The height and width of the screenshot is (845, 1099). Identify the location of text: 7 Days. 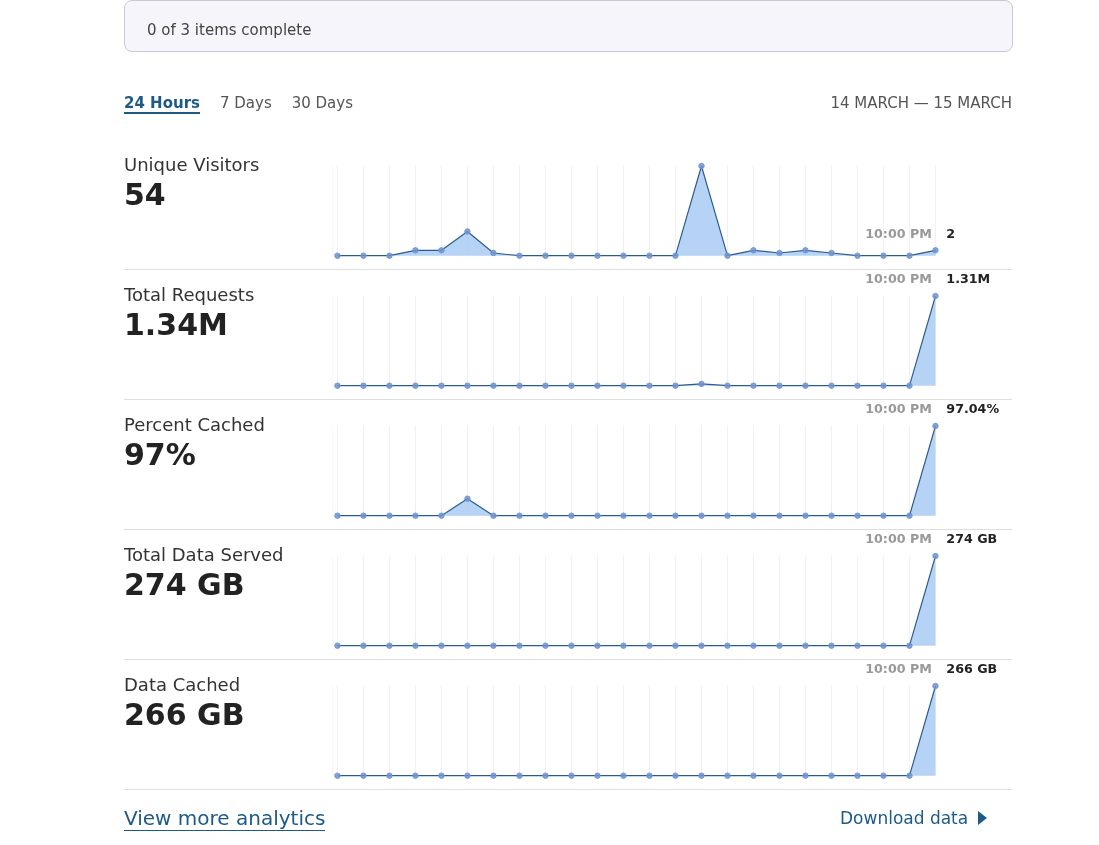
(245, 104).